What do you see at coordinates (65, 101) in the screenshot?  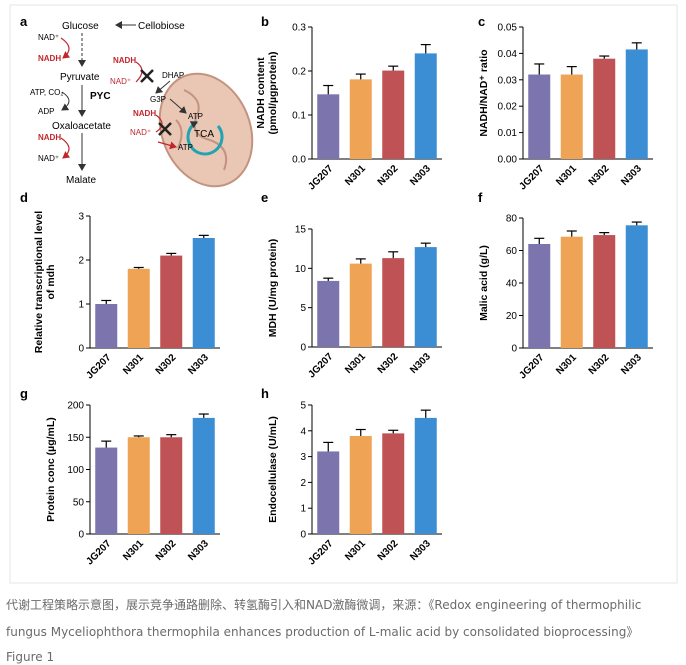 I see `atp-consumption-curve` at bounding box center [65, 101].